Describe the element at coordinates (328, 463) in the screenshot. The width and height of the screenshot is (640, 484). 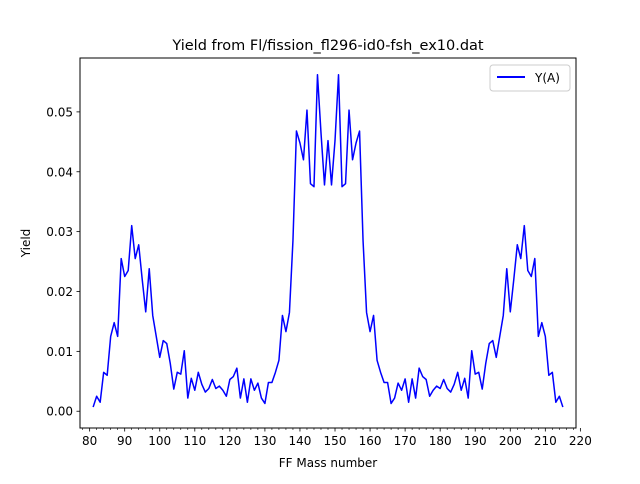
I see `x-axis-label: FF Mass number` at that location.